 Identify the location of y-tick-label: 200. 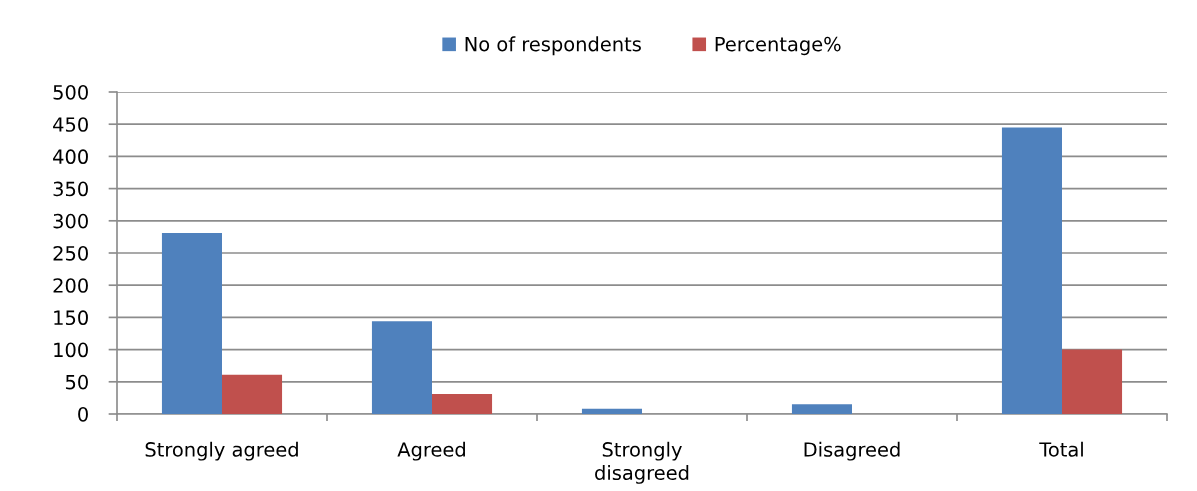
(70, 285).